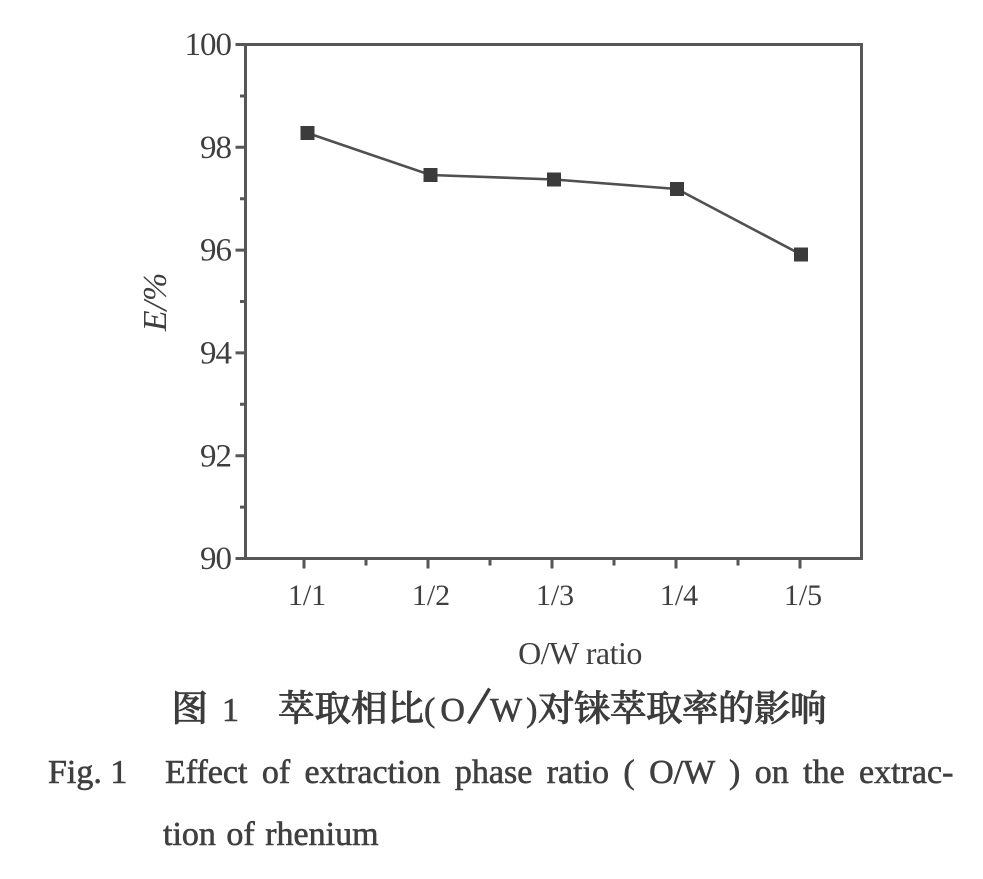  Describe the element at coordinates (515, 710) in the screenshot. I see `svg-text: W)` at that location.